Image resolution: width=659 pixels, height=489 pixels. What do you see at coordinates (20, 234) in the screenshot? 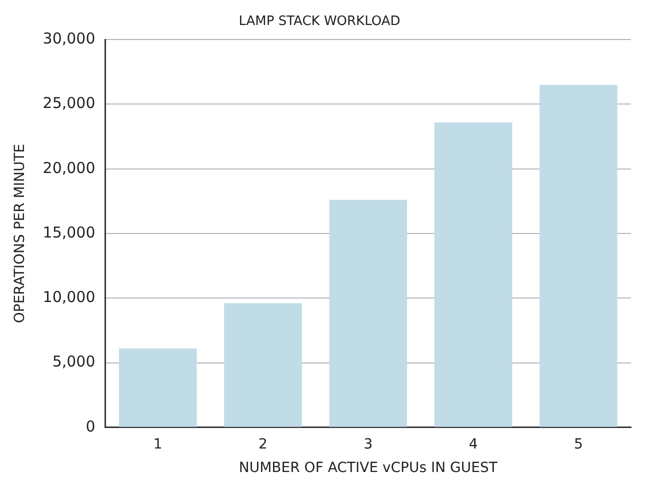
I see `y-axis-title: OPERATIONS PER MINUTE` at bounding box center [20, 234].